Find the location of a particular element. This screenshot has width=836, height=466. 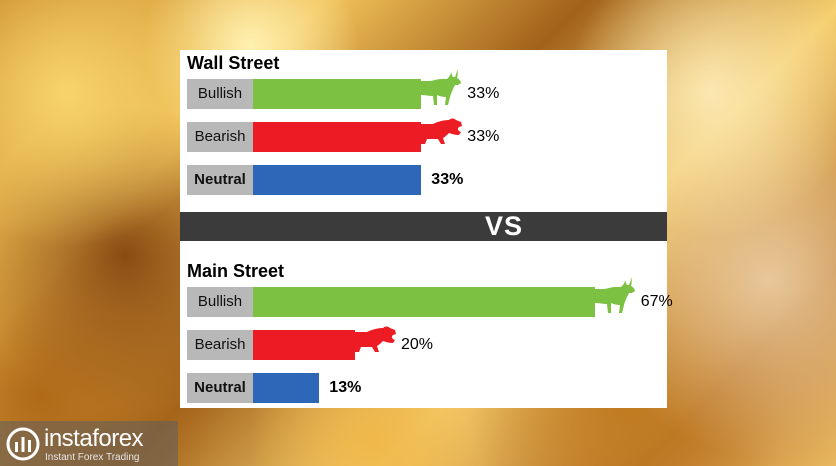

logo-tagline: Instant Forex Trading is located at coordinates (92, 457).